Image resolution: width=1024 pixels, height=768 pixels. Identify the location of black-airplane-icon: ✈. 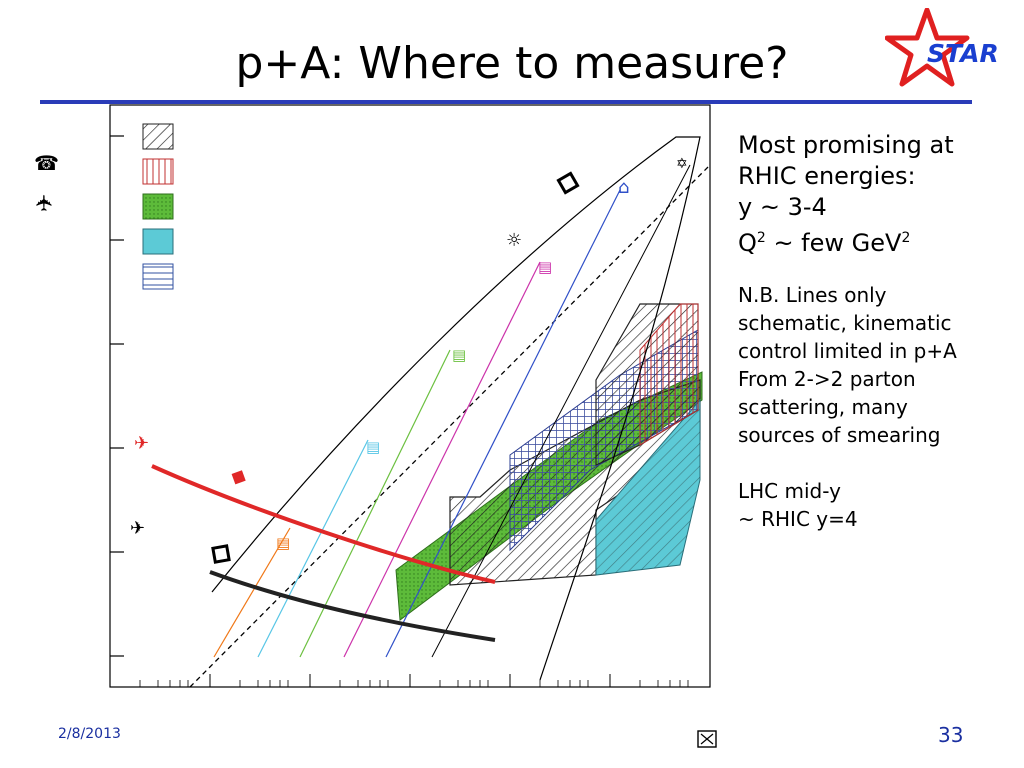
(137, 528).